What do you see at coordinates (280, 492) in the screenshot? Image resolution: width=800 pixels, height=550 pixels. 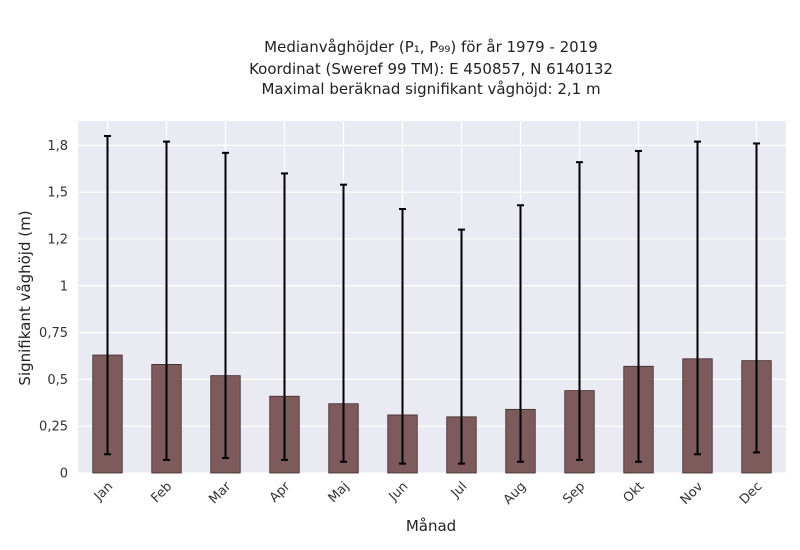 I see `x-tick-label: Apr` at bounding box center [280, 492].